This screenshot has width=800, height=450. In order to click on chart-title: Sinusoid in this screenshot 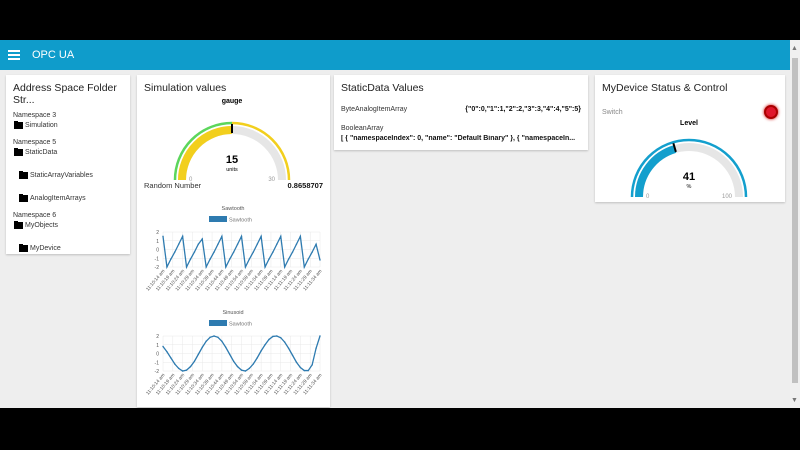, I will do `click(232, 313)`.